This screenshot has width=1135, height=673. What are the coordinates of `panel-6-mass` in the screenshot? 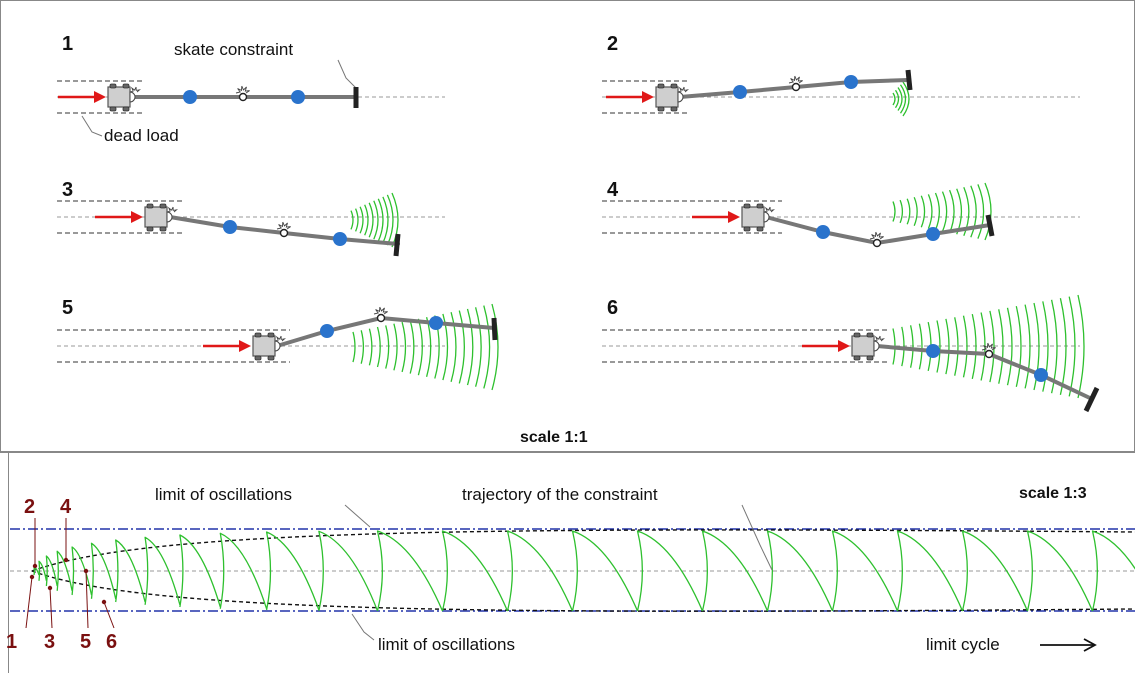 It's located at (933, 351).